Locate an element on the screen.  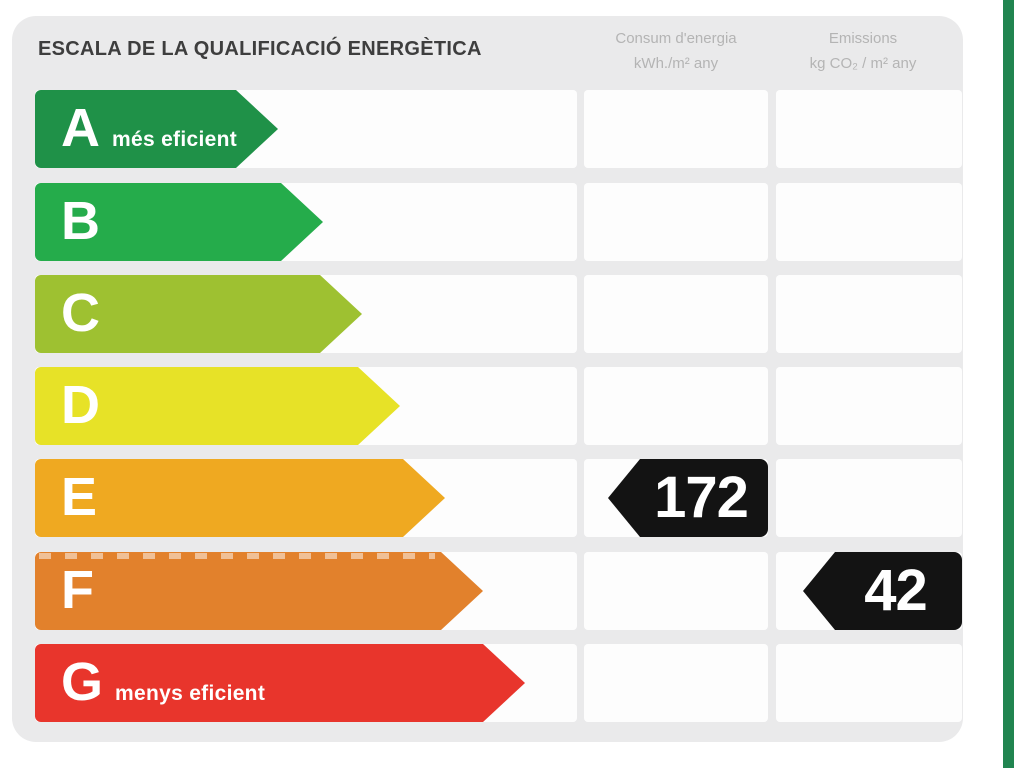
rating-bar-label: menys eficient is located at coordinates (190, 693).